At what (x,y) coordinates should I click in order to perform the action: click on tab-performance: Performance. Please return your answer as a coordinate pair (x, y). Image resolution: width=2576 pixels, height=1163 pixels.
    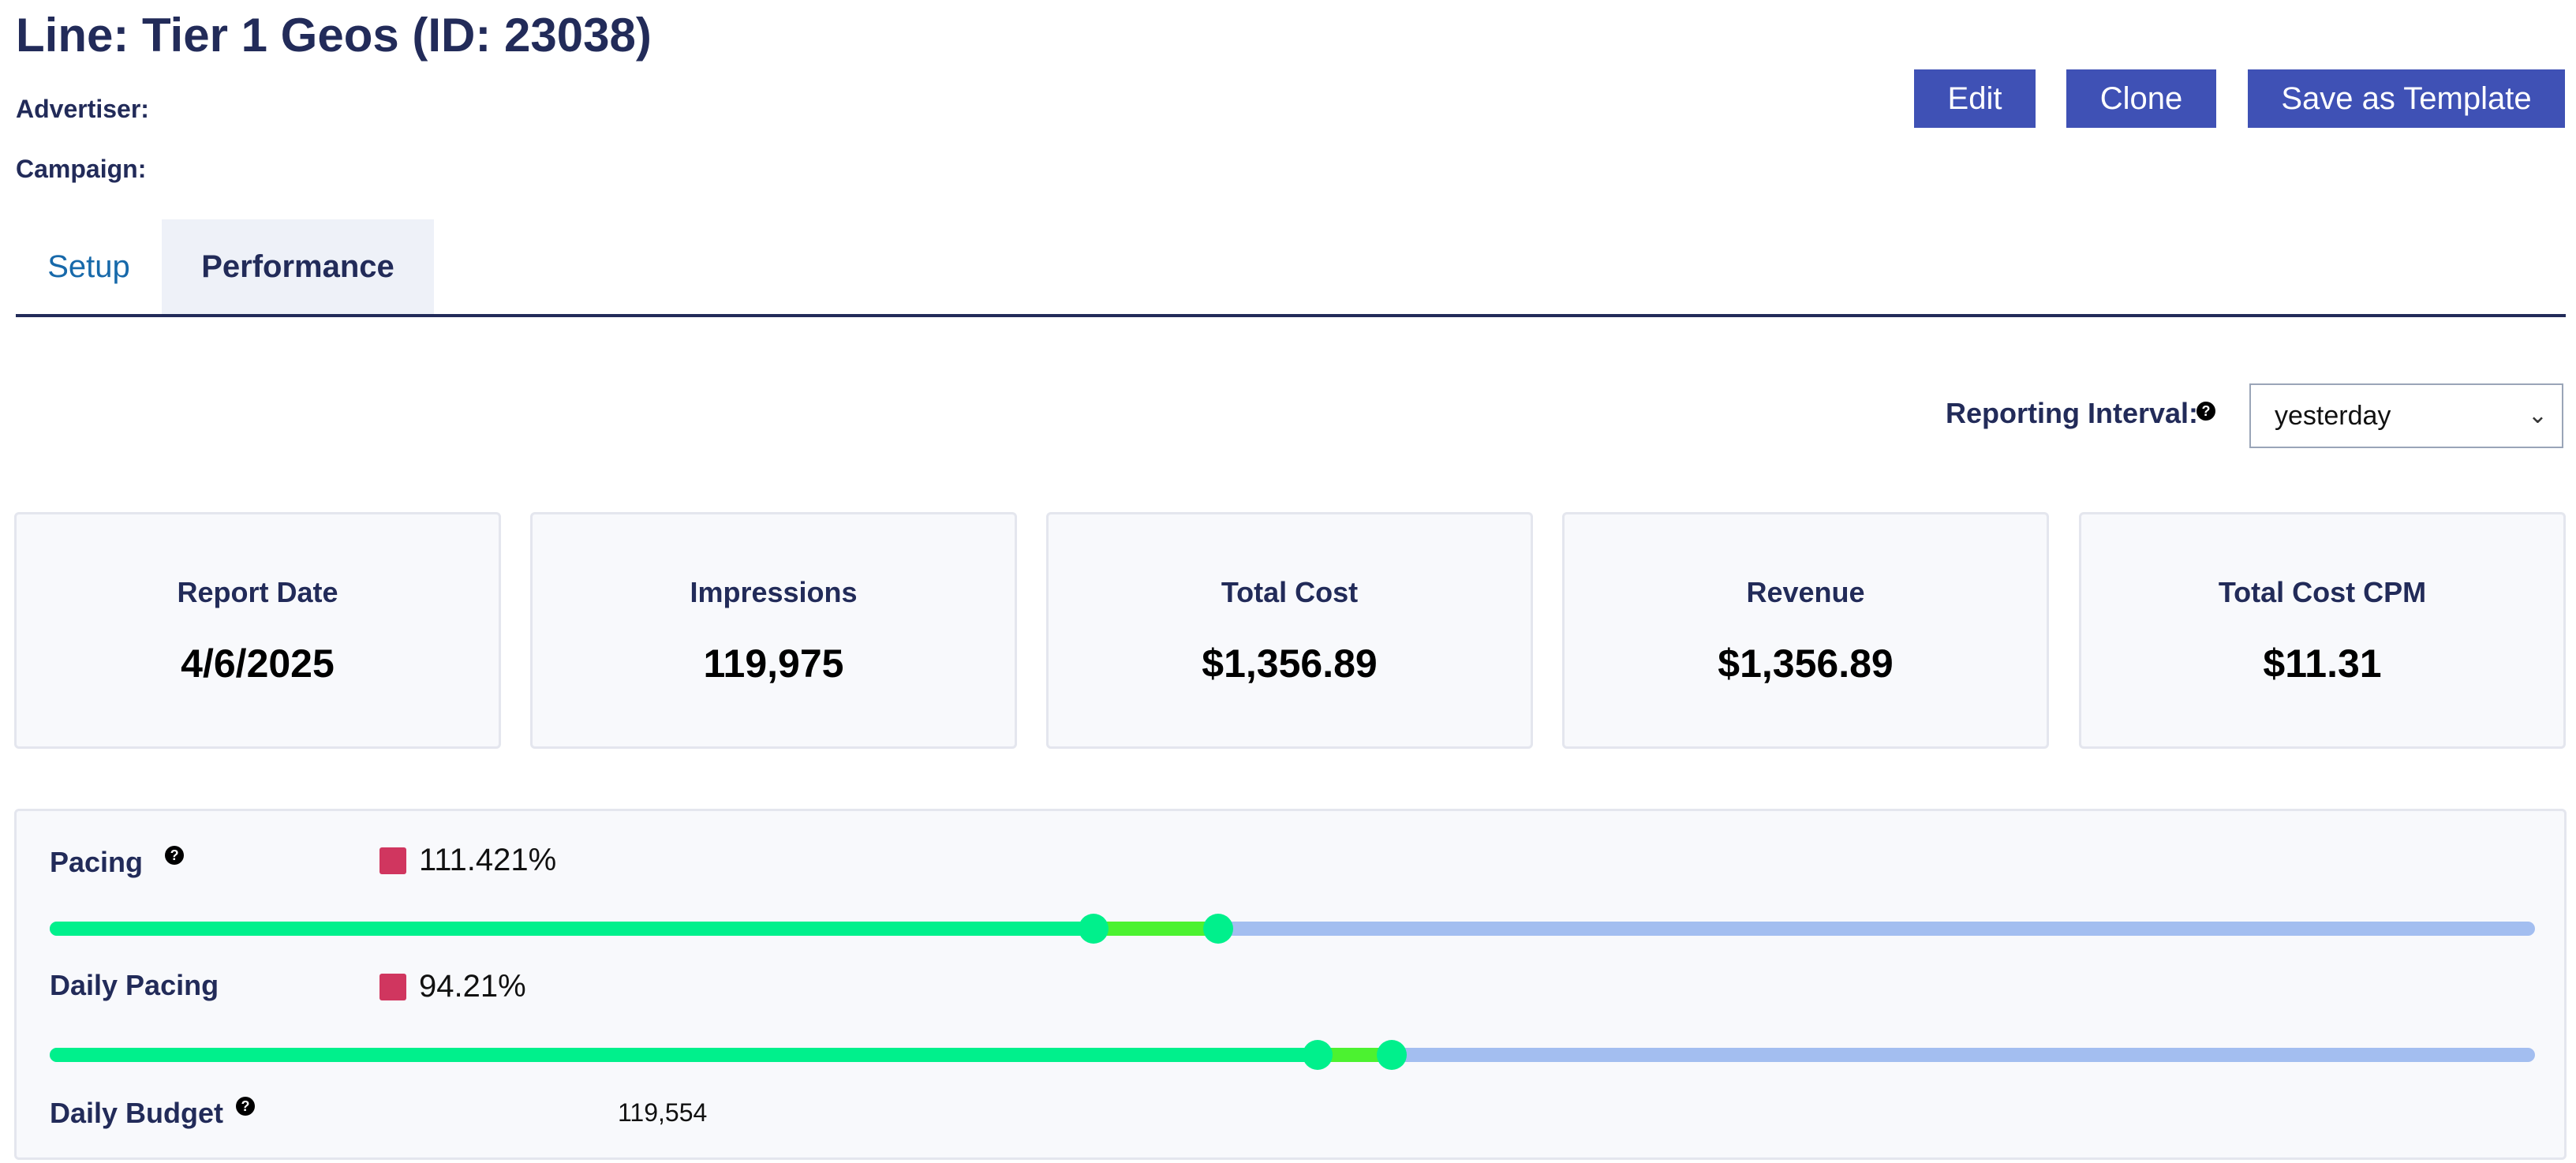
    Looking at the image, I should click on (298, 266).